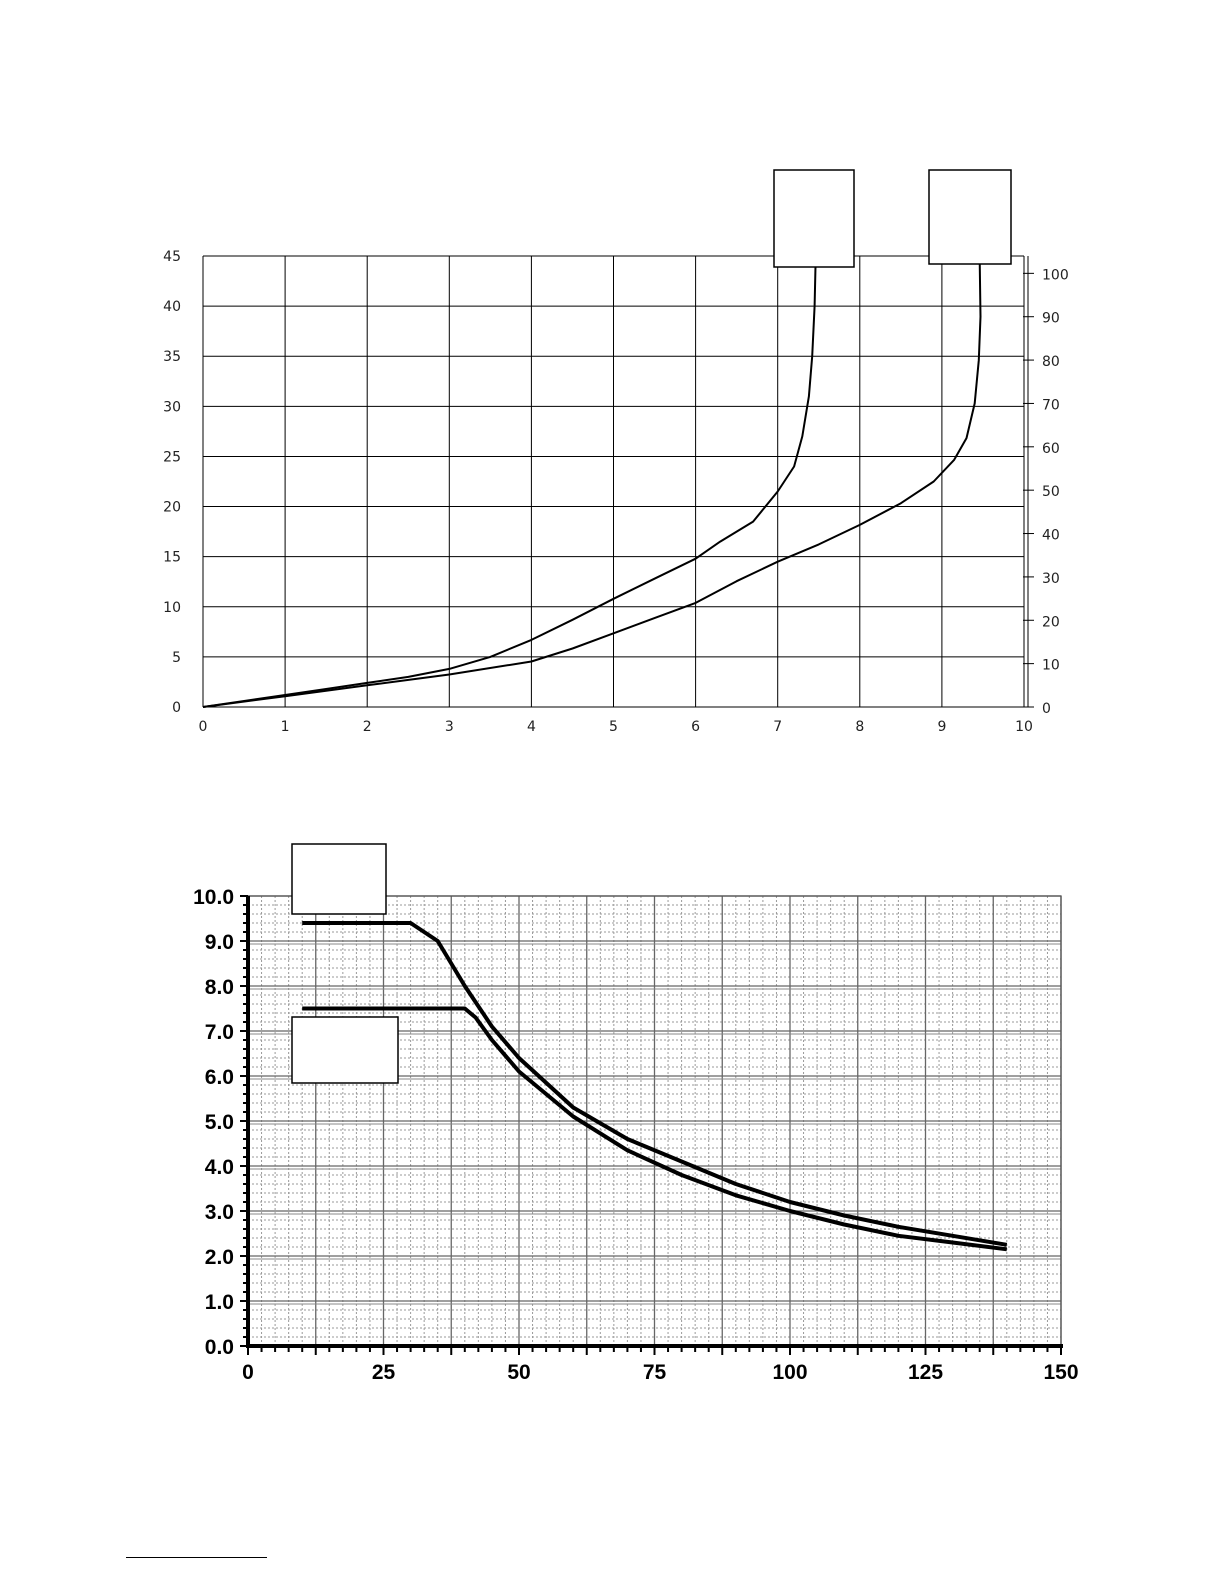 Image resolution: width=1224 pixels, height=1584 pixels. Describe the element at coordinates (613, 727) in the screenshot. I see `chart-top-xtick-5: 5` at that location.